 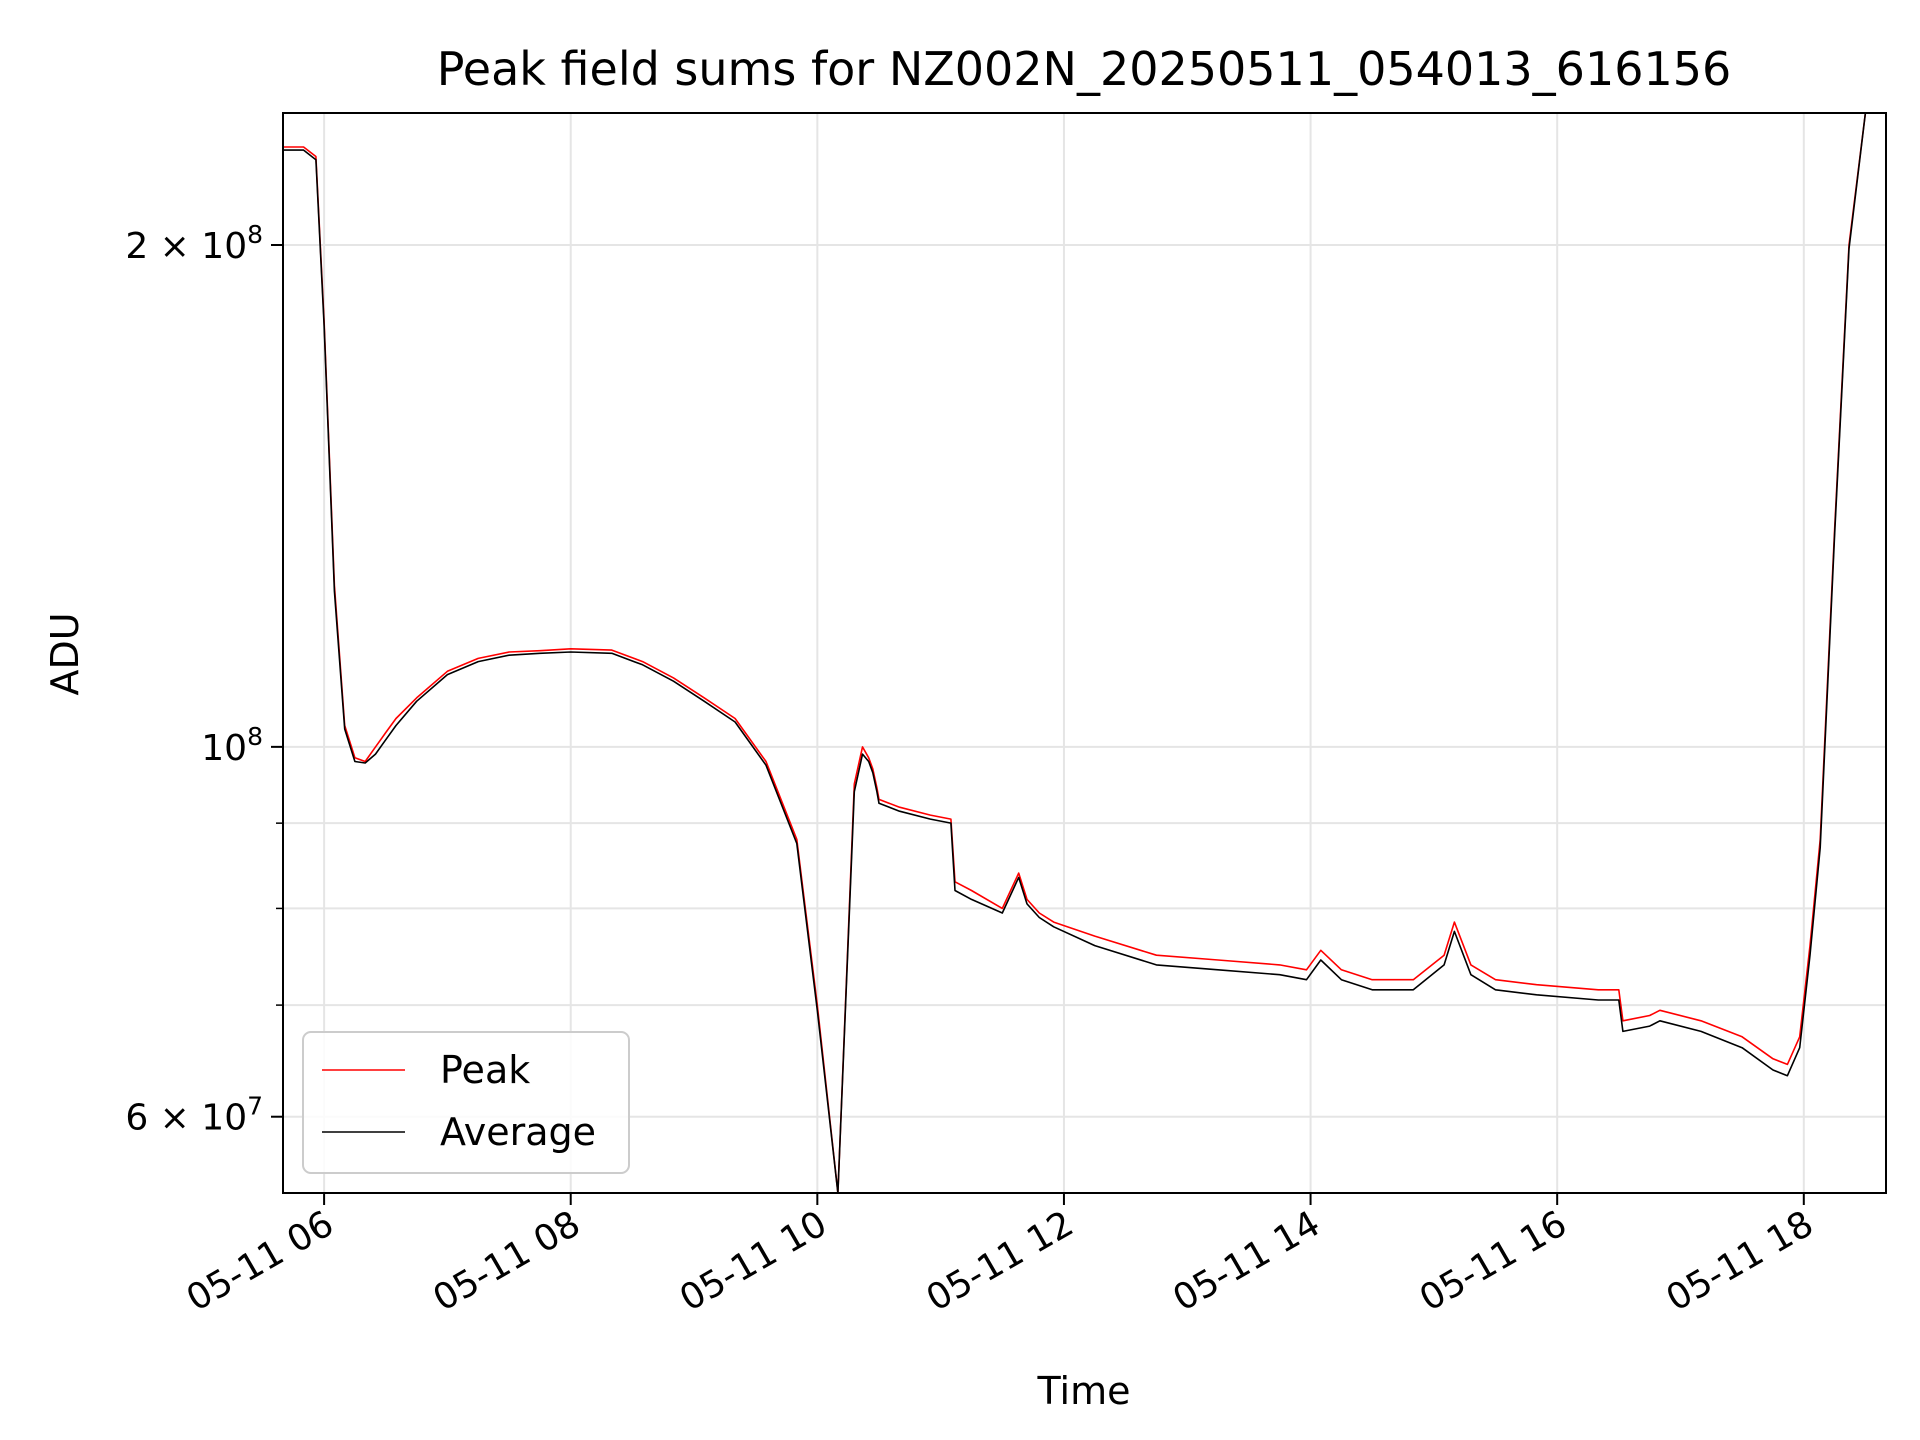 What do you see at coordinates (485, 1070) in the screenshot?
I see `legend-label-peak: Peak` at bounding box center [485, 1070].